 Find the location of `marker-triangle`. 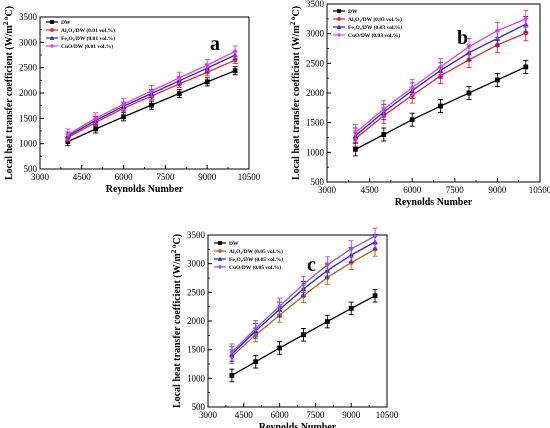

marker-triangle is located at coordinates (339, 26).